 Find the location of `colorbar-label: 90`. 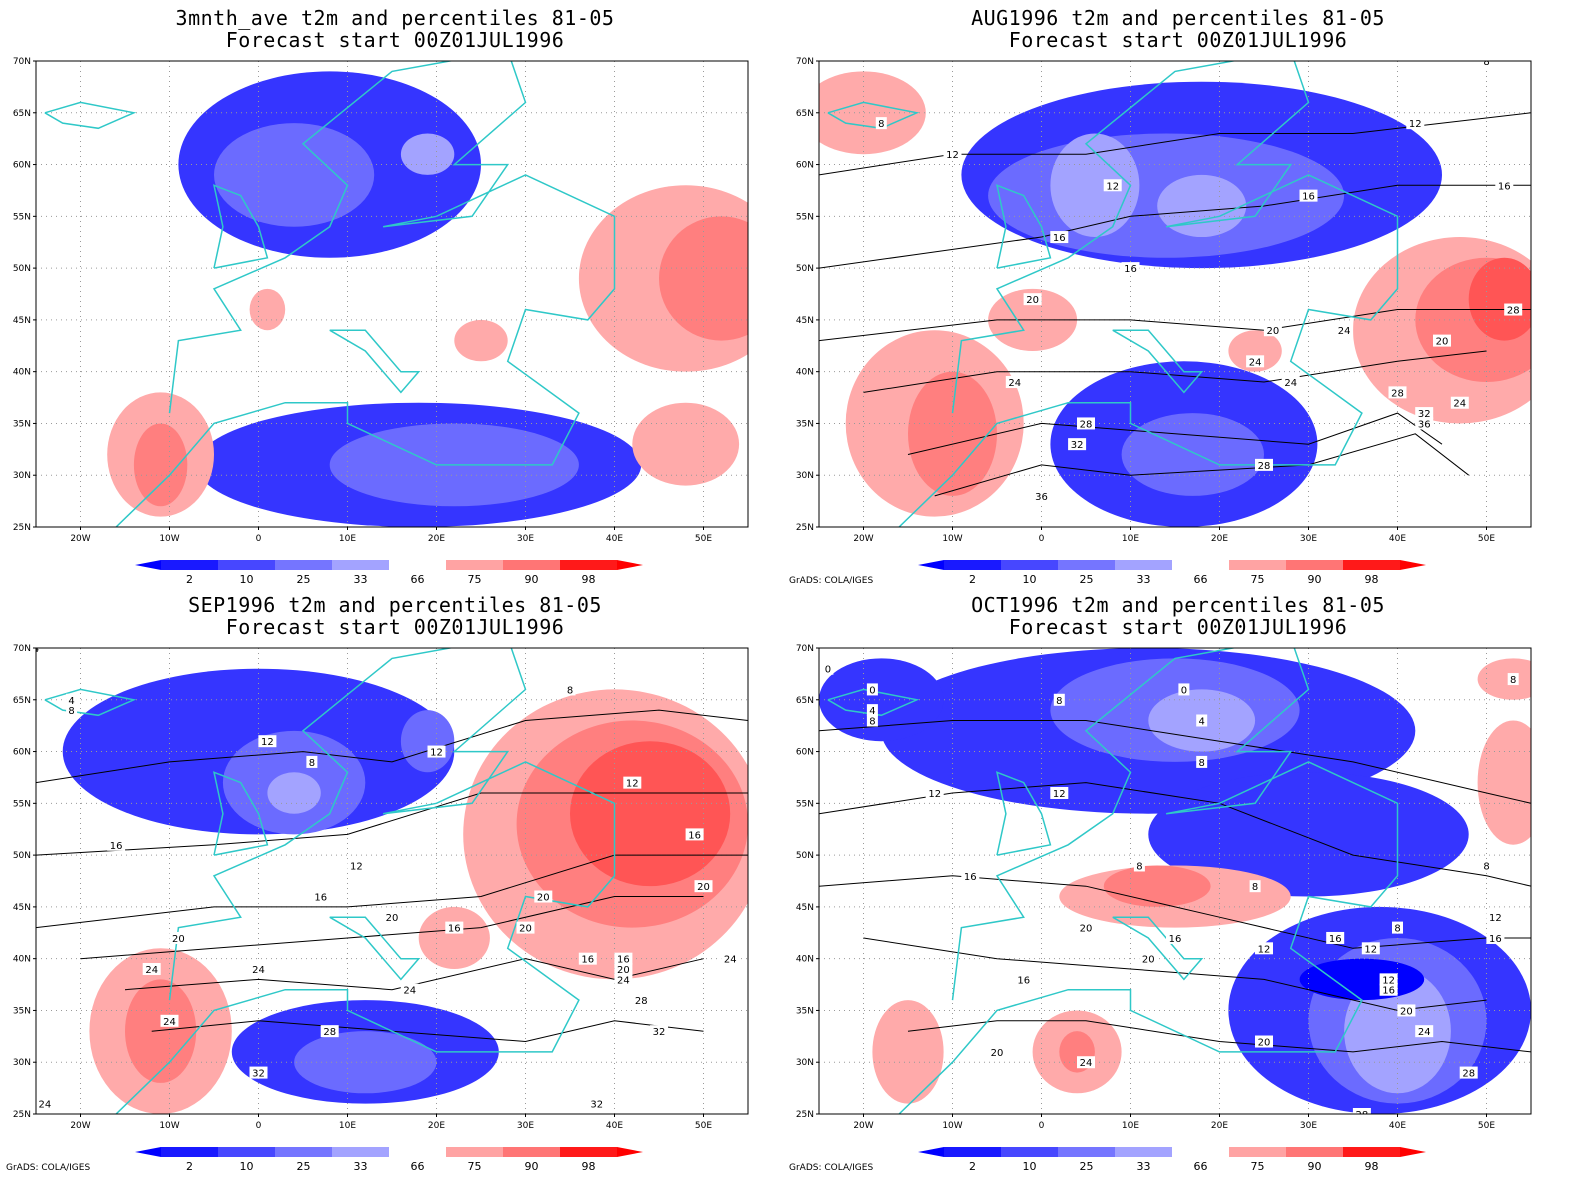

colorbar-label: 90 is located at coordinates (532, 1166).